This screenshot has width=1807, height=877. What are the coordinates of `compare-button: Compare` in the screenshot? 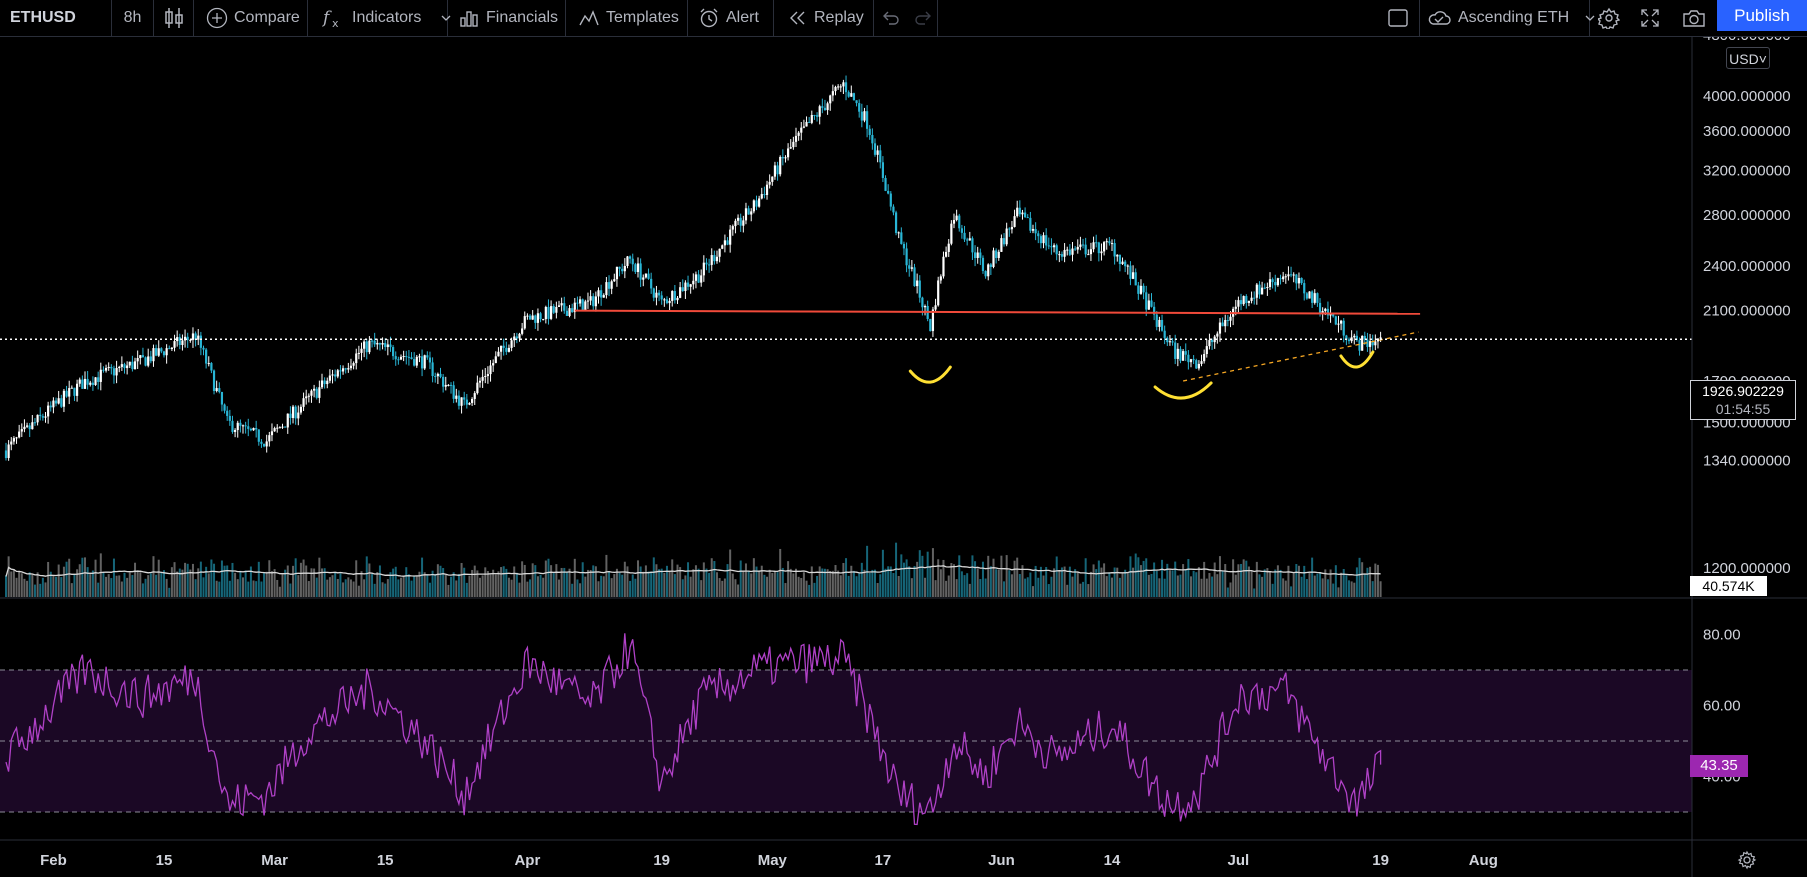 It's located at (251, 18).